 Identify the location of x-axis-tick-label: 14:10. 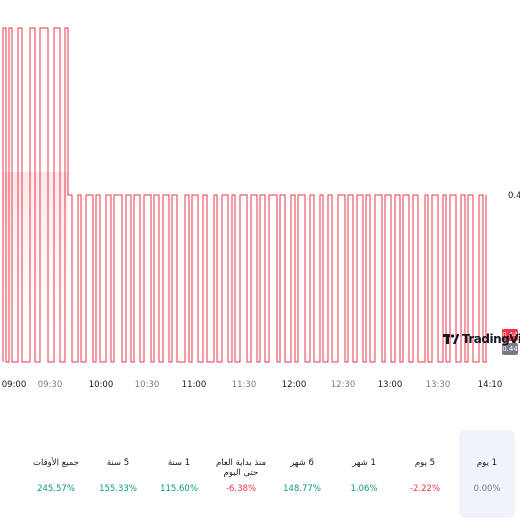
(490, 385).